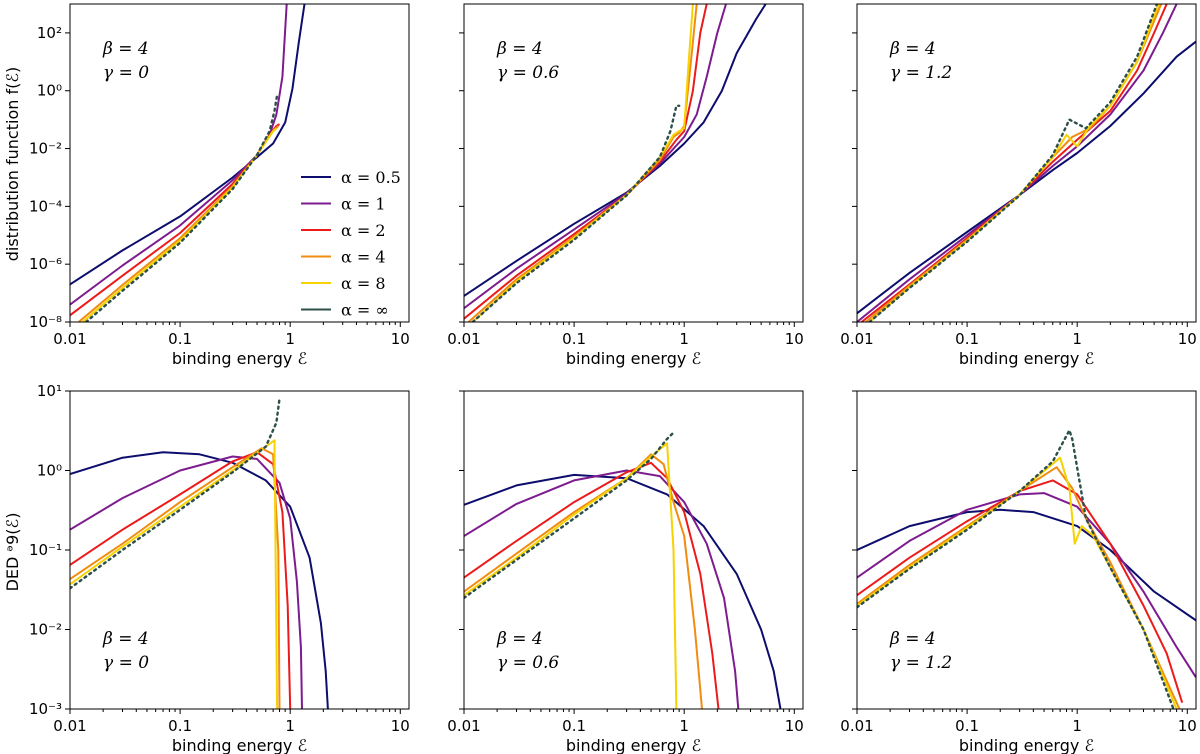 The image size is (1200, 754). I want to click on legend-entry: α = 8, so click(363, 283).